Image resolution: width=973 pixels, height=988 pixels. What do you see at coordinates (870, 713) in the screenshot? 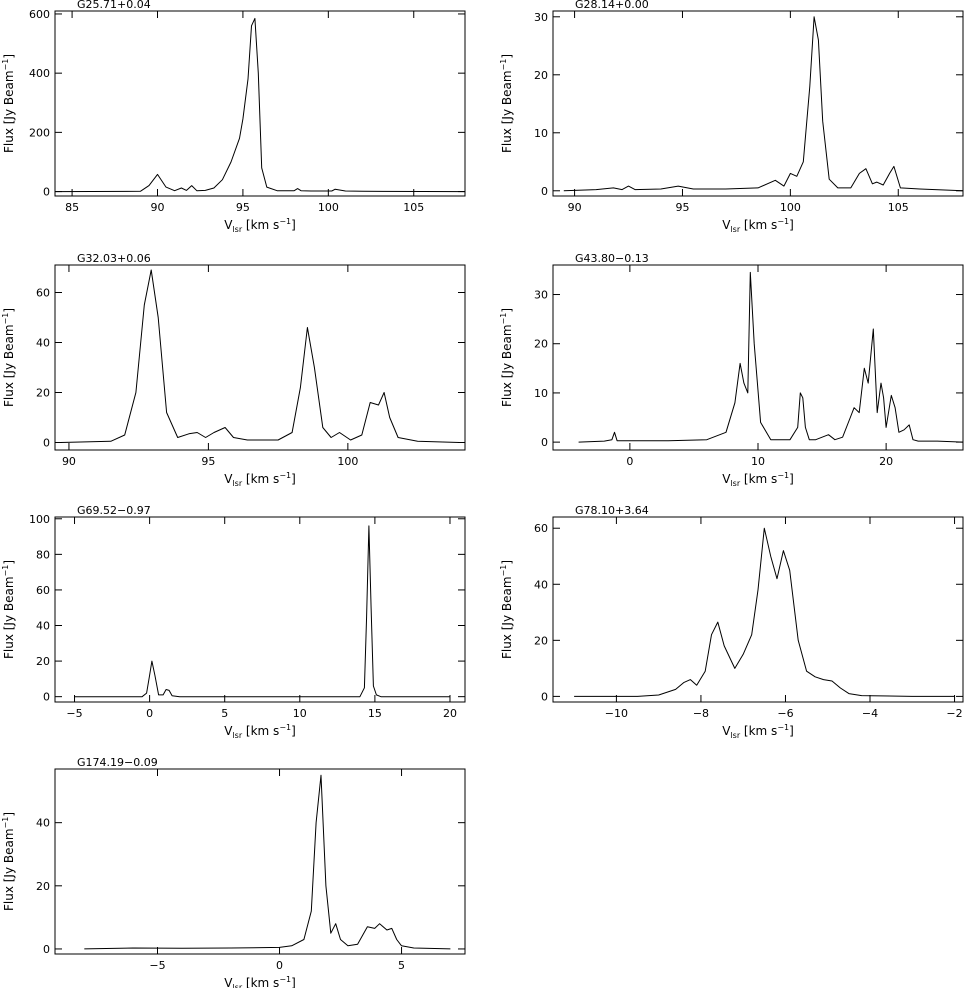
I see `x-tick-label: −4` at bounding box center [870, 713].